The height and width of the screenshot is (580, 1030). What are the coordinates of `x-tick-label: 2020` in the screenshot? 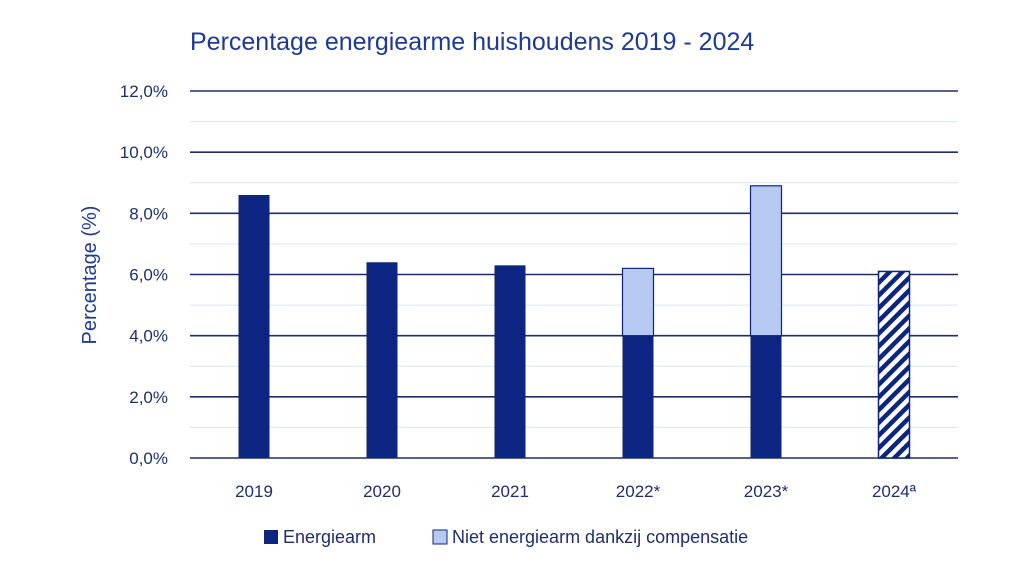 It's located at (382, 491).